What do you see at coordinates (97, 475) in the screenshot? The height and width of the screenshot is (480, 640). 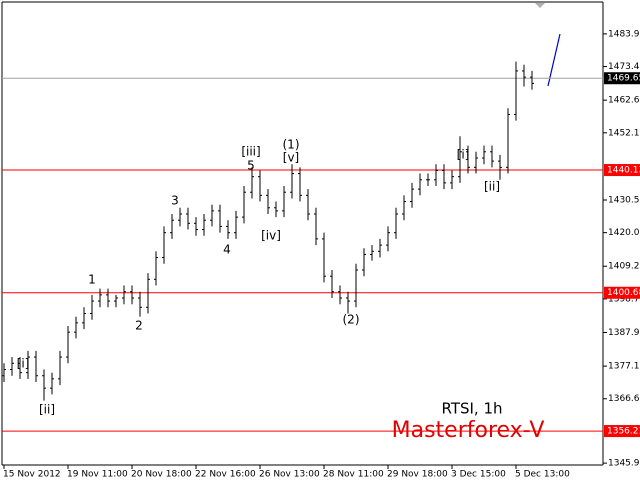 I see `x-tick-label: 19 Nov 11:00` at bounding box center [97, 475].